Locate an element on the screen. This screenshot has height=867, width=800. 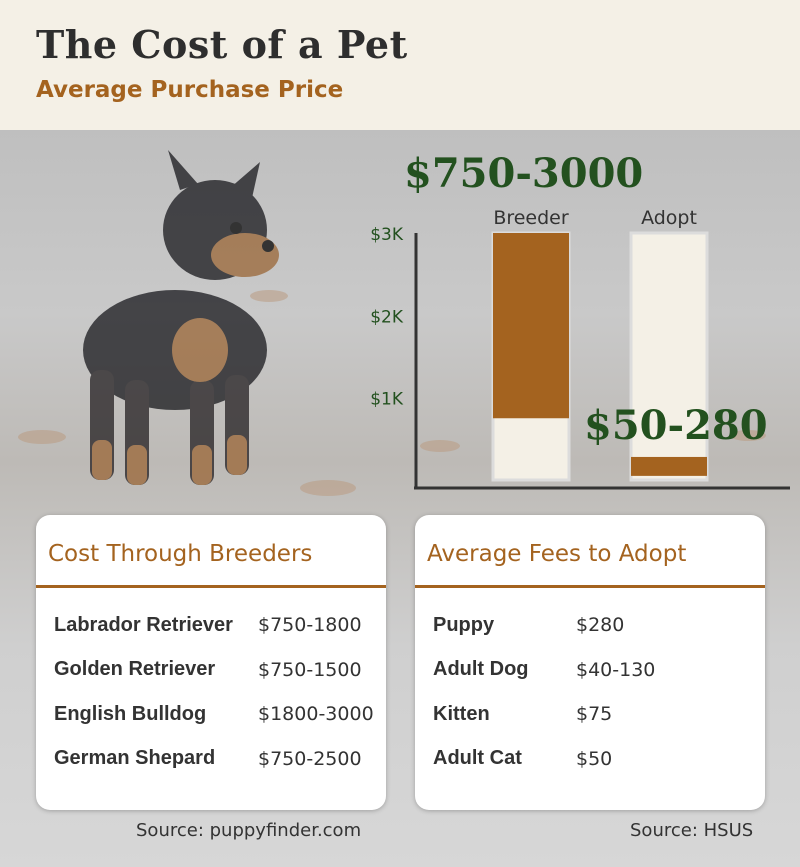
y-tick-label: $3K is located at coordinates (387, 235).